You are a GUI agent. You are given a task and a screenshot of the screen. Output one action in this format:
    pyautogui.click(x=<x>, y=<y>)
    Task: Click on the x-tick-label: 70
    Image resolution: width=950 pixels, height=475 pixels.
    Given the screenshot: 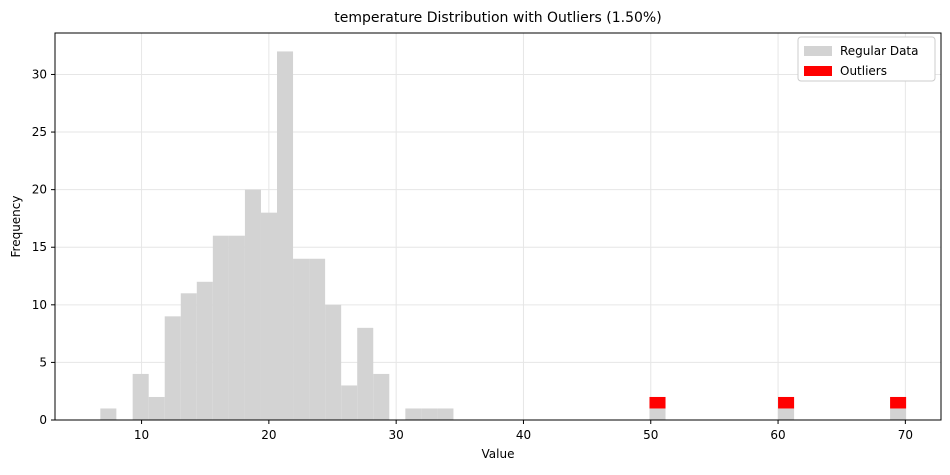 What is the action you would take?
    pyautogui.click(x=905, y=435)
    